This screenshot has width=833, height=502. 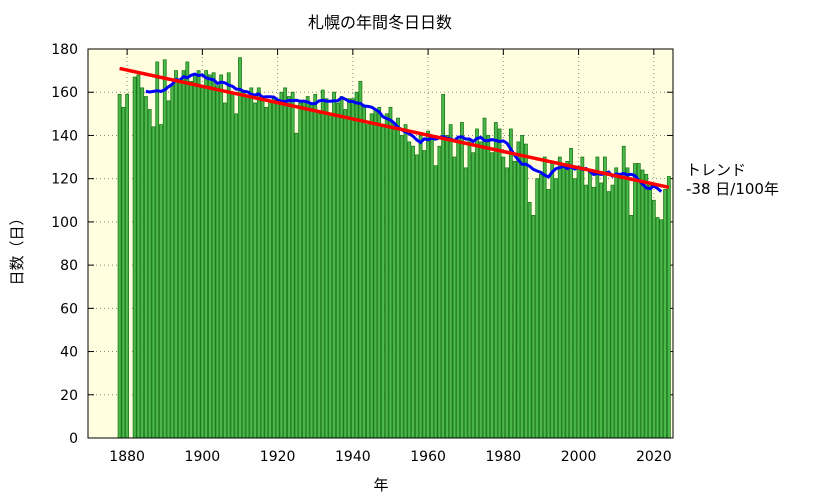 I want to click on bar-1984, so click(x=518, y=290).